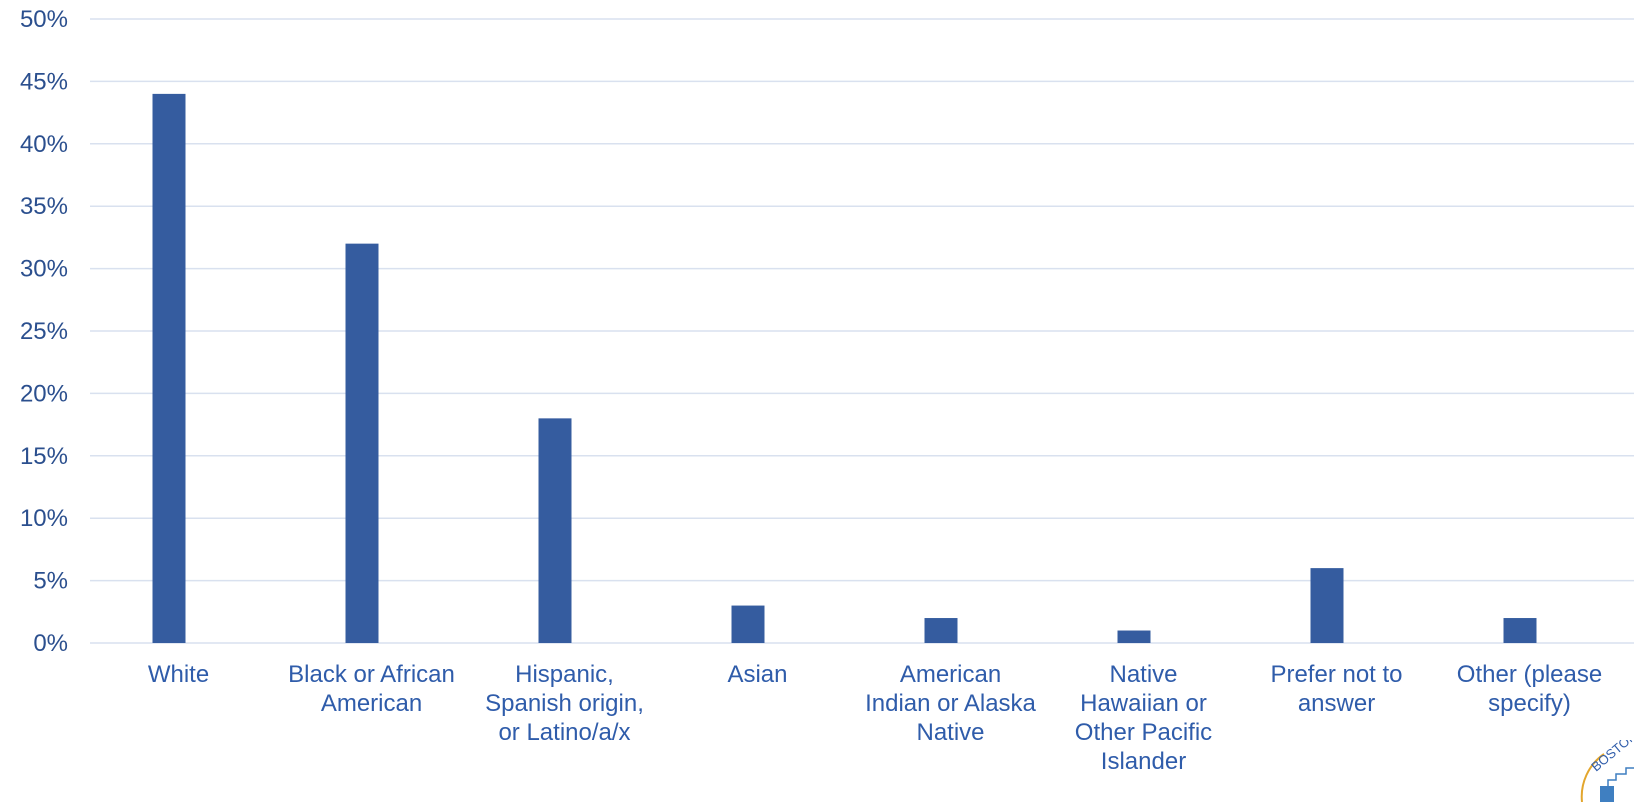 The image size is (1634, 802). I want to click on y-tick-label: 10%, so click(44, 518).